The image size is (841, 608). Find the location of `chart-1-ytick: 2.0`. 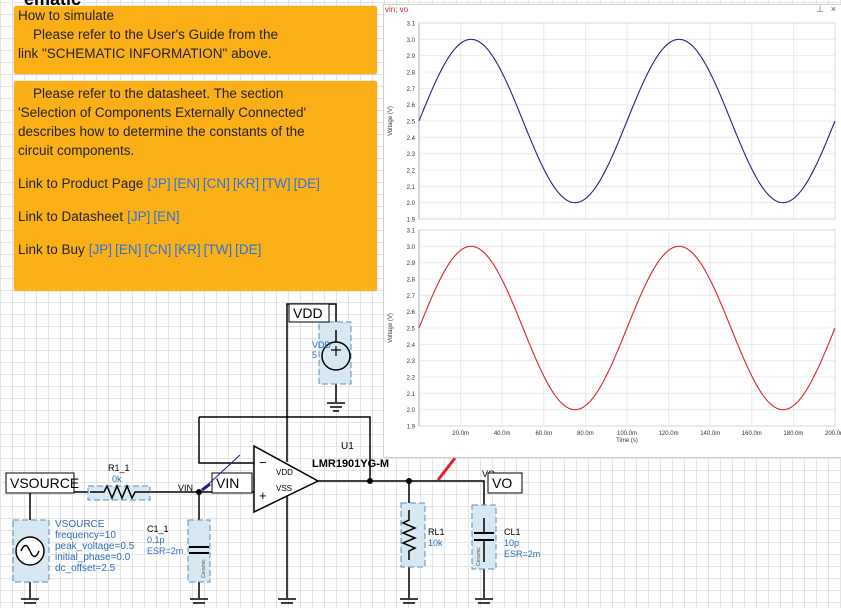

chart-1-ytick: 2.0 is located at coordinates (411, 411).